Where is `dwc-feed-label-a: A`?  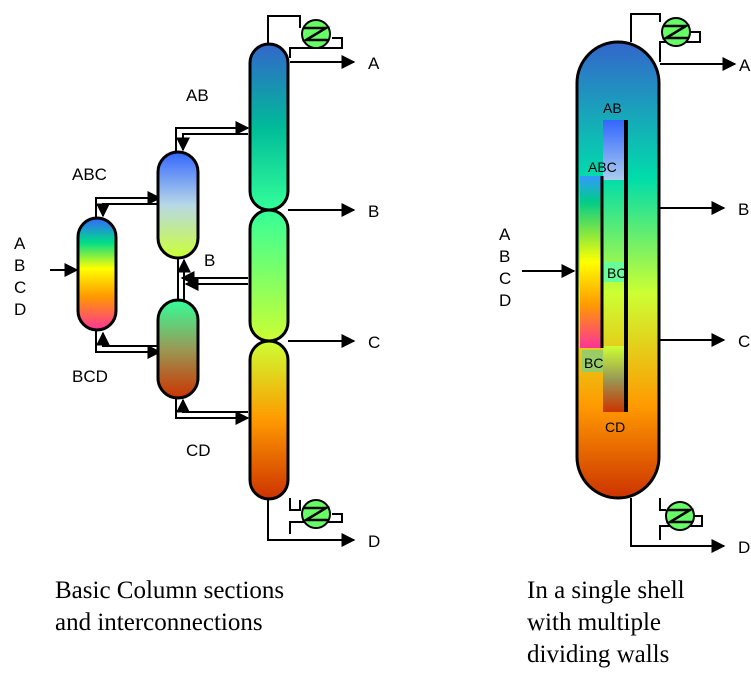 dwc-feed-label-a: A is located at coordinates (505, 234).